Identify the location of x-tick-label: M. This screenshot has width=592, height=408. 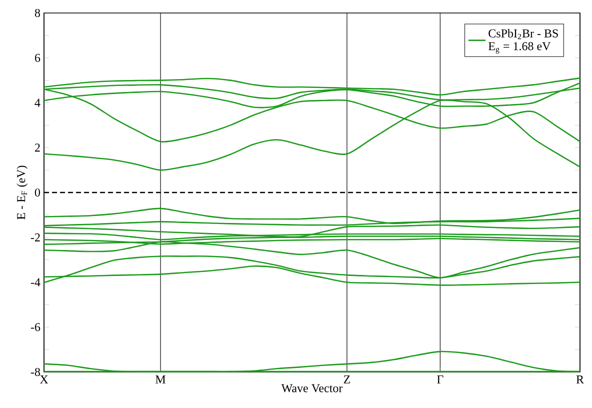
(161, 380).